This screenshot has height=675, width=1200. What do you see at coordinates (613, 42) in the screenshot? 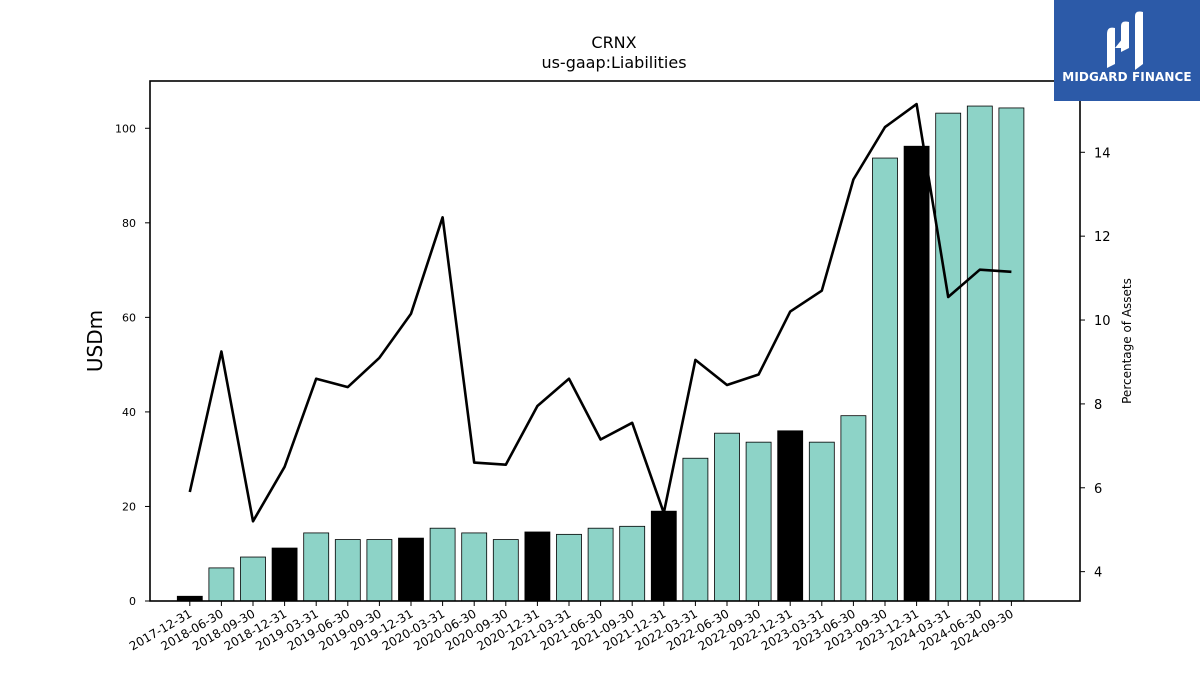
I see `chart-title: CRNX` at bounding box center [613, 42].